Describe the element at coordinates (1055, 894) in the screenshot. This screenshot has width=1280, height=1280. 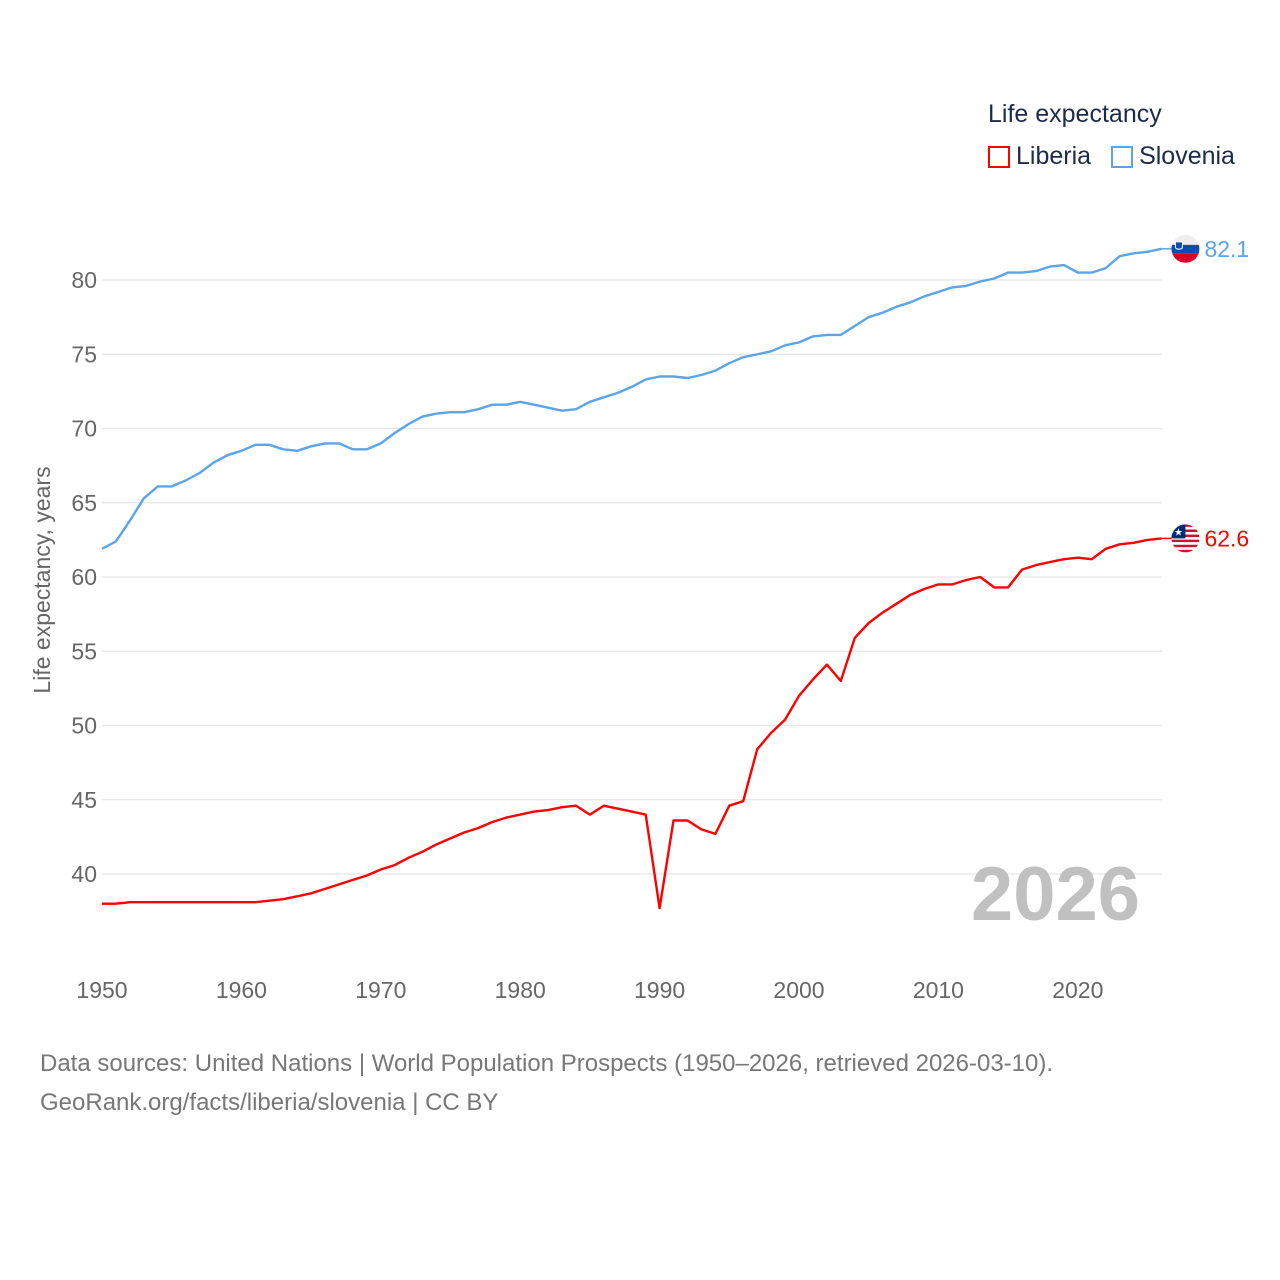
I see `year-watermark: 2026` at that location.